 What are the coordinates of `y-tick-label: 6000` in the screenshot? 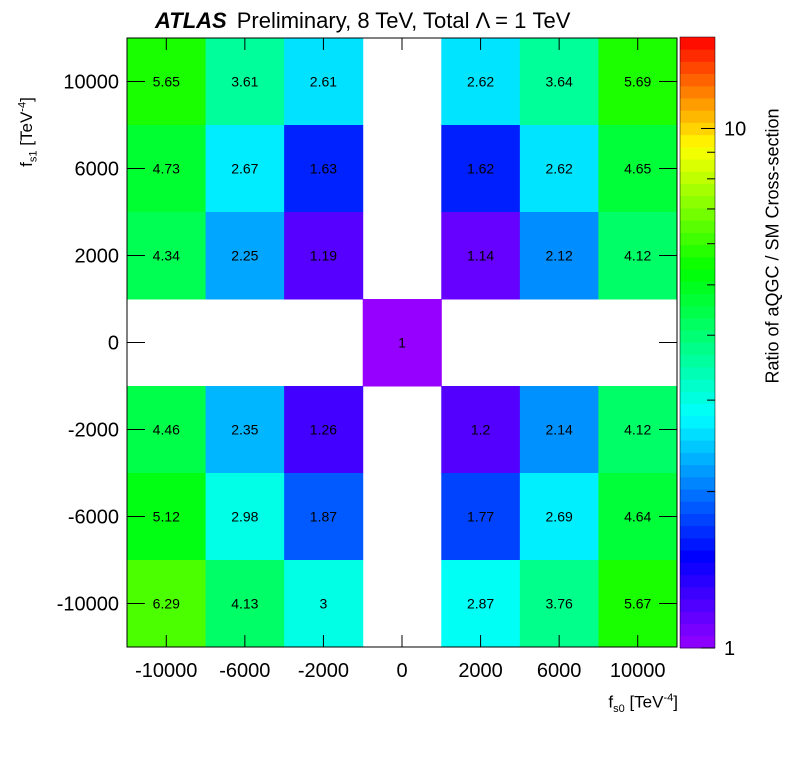 It's located at (97, 170).